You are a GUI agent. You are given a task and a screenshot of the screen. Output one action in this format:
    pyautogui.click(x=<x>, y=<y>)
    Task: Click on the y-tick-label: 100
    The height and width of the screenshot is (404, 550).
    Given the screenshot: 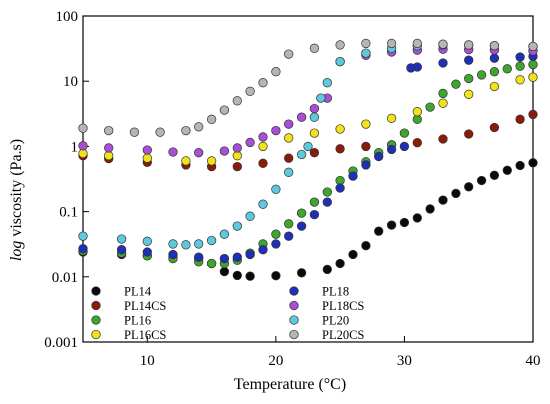 What is the action you would take?
    pyautogui.click(x=67, y=17)
    